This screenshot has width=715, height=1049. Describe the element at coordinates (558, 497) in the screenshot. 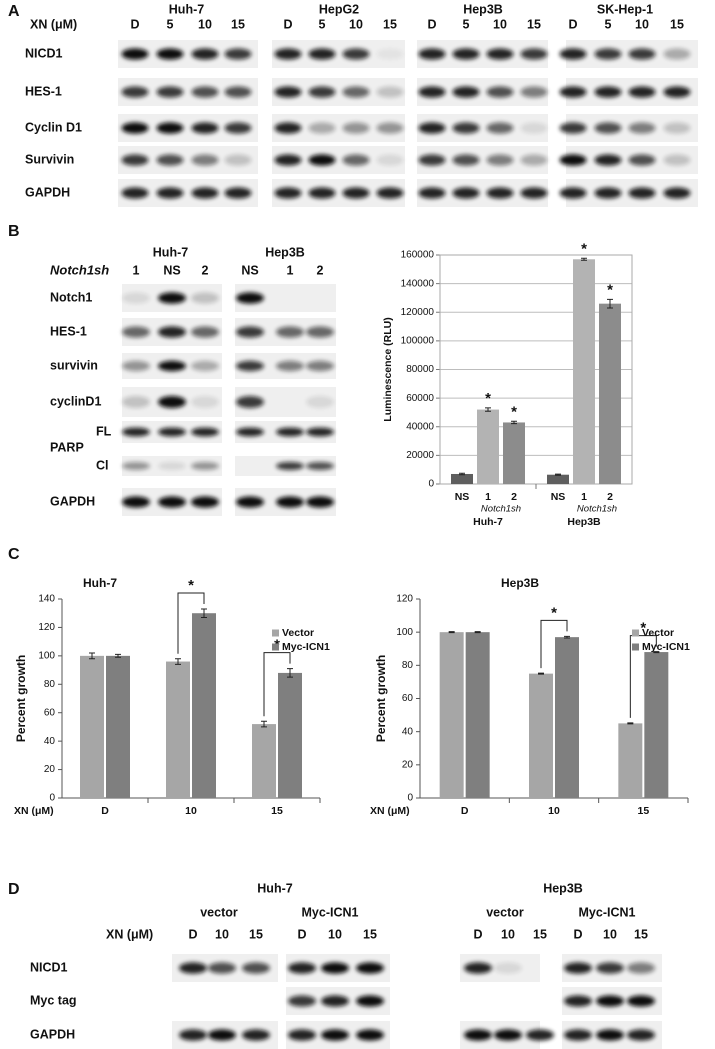

I see `x-tick-label: NS` at that location.